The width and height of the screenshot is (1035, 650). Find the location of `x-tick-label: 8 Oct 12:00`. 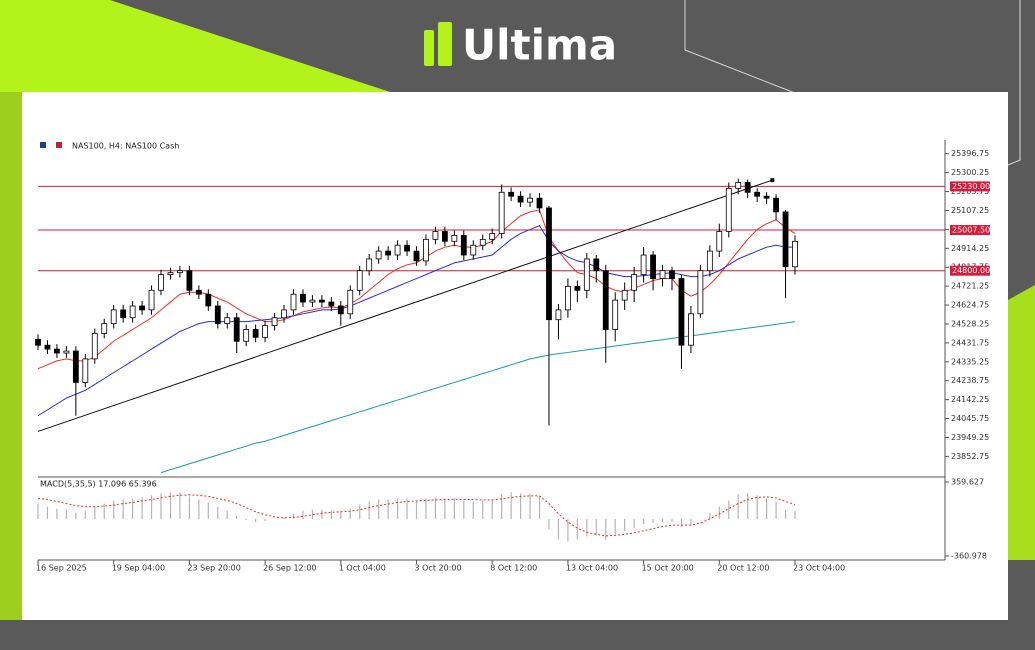

x-tick-label: 8 Oct 12:00 is located at coordinates (513, 568).